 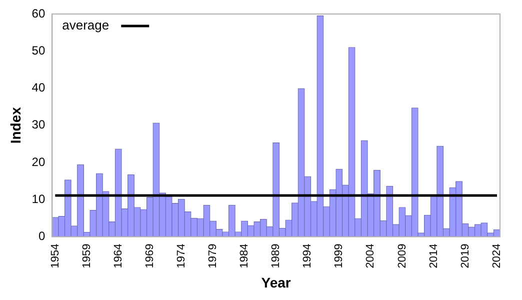 I want to click on x-tick-label: 1954, so click(x=55, y=256).